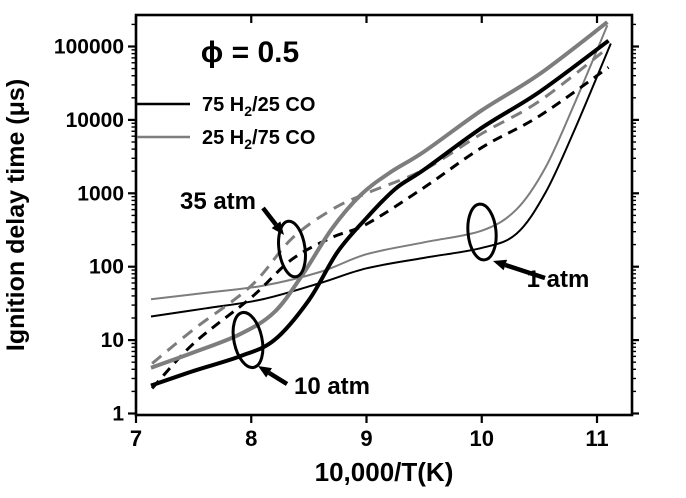 This screenshot has height=498, width=686. Describe the element at coordinates (384, 472) in the screenshot. I see `x-axis-label: 10,000/T(K)` at that location.